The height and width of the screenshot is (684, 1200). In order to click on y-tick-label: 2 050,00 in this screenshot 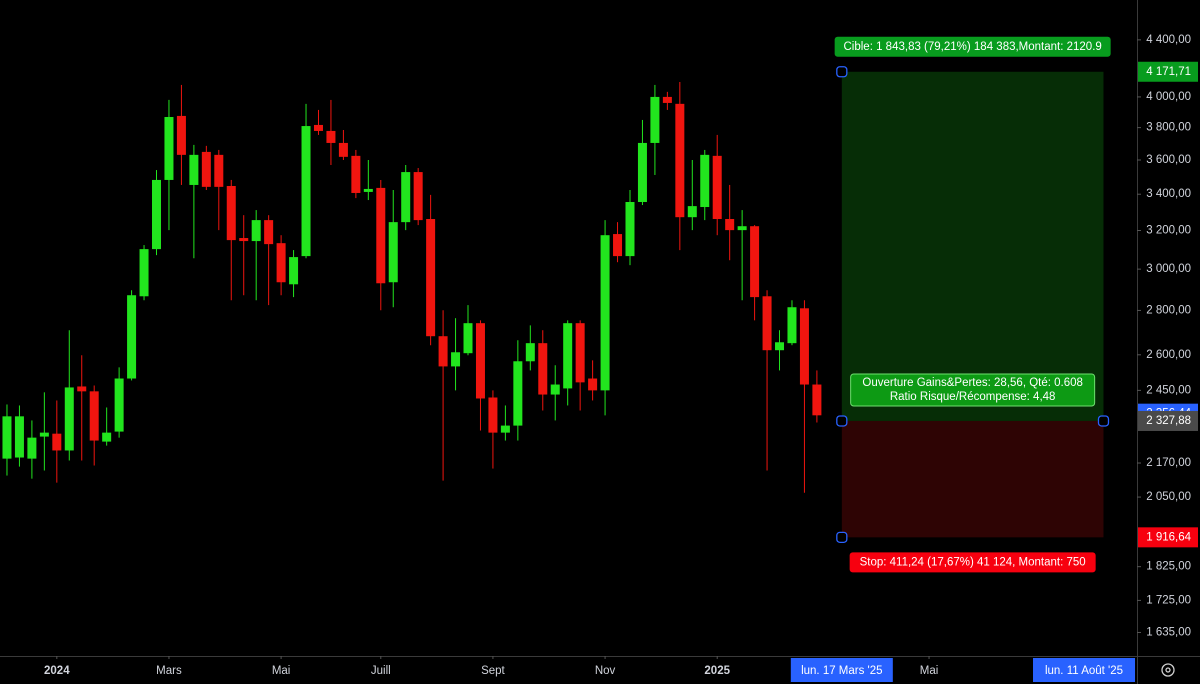, I will do `click(1168, 497)`.